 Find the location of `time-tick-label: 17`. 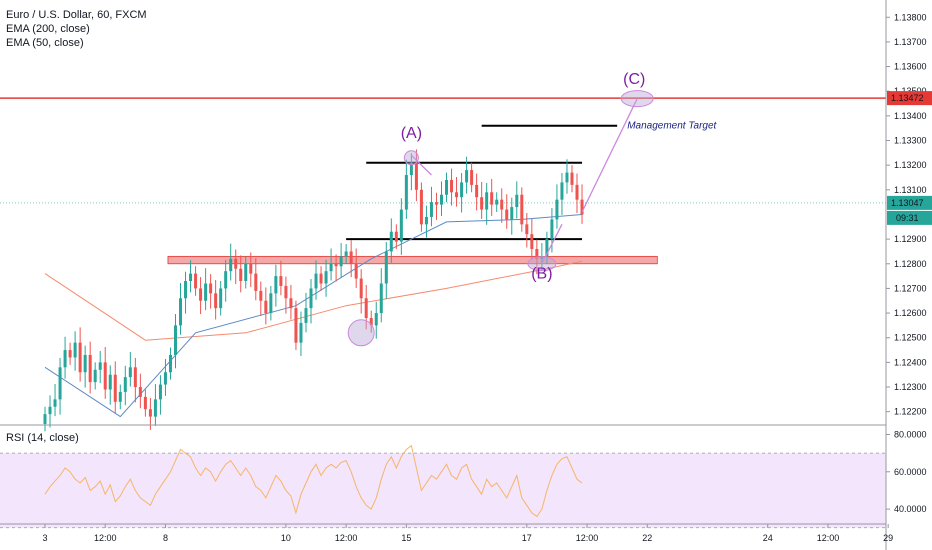

time-tick-label: 17 is located at coordinates (527, 538).